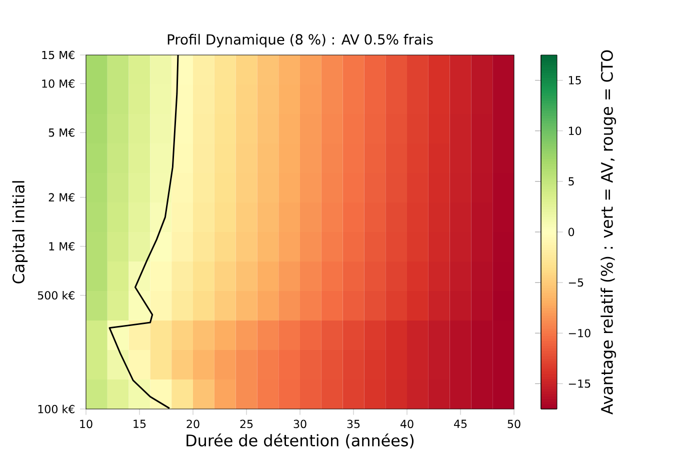 The image size is (690, 459). I want to click on y-tick-label: 500 k€, so click(56, 295).